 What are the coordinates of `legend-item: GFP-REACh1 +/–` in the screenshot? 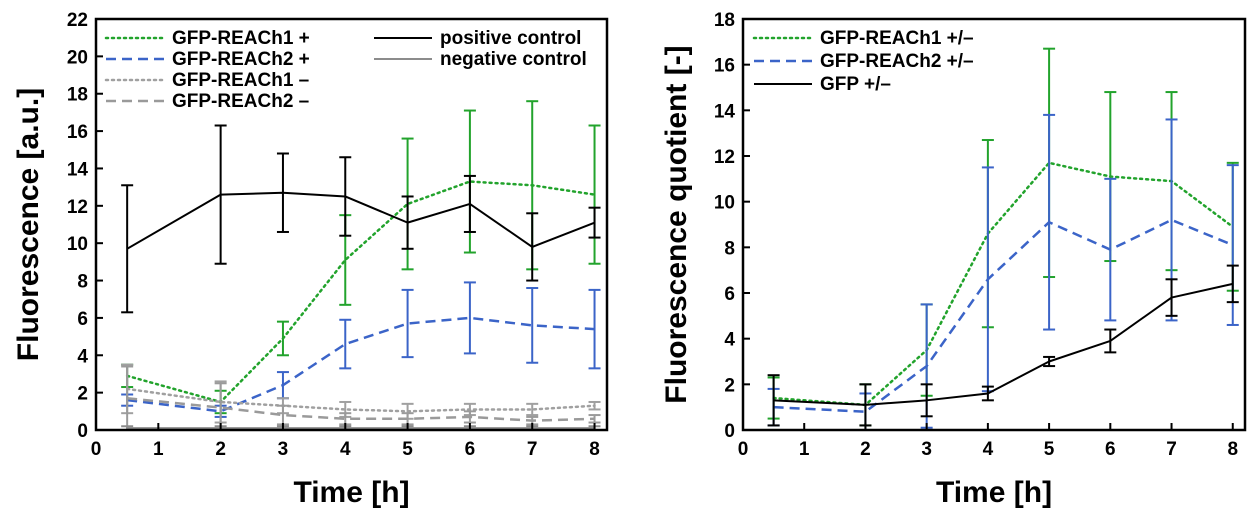 It's located at (863, 38).